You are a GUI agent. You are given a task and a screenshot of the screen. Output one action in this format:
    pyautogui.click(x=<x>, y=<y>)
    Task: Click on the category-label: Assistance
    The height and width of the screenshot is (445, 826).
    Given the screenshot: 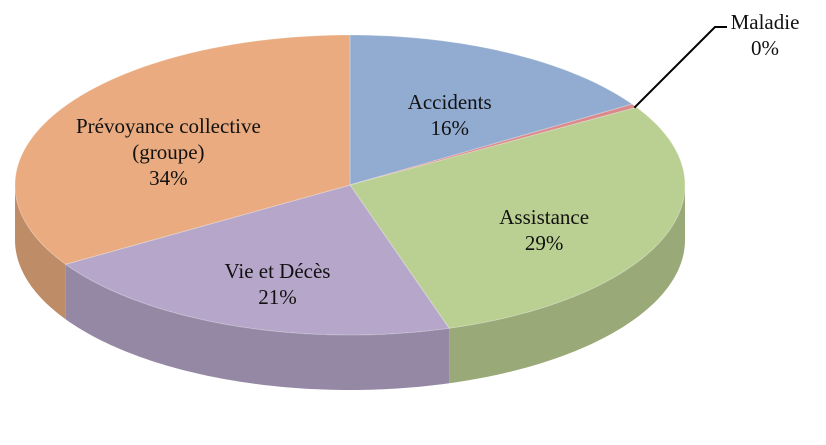 What is the action you would take?
    pyautogui.click(x=544, y=217)
    